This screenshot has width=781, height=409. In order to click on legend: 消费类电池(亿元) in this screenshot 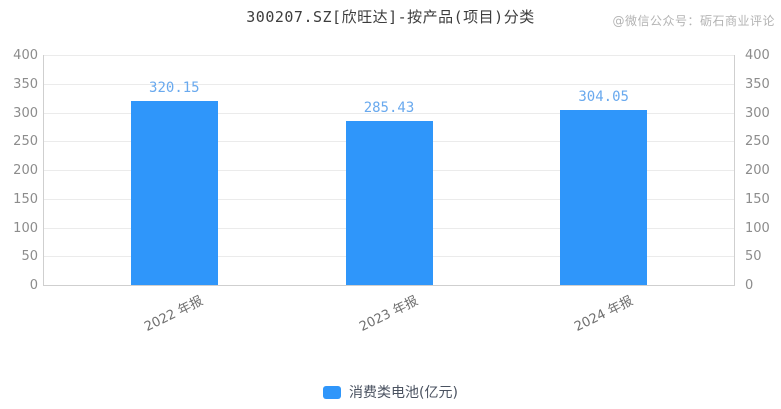, I will do `click(390, 392)`.